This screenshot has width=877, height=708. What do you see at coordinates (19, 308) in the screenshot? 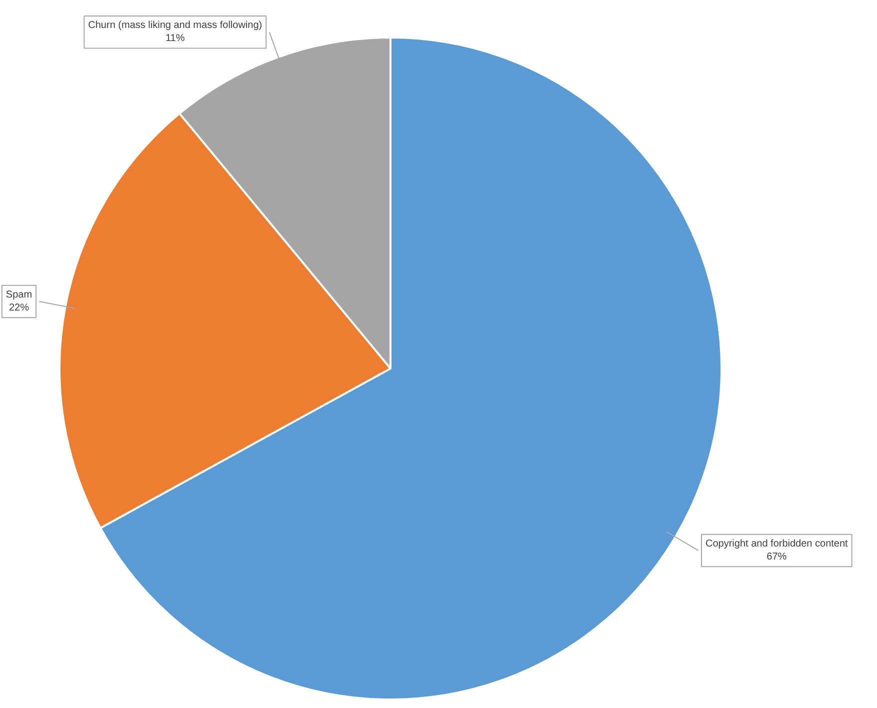
I see `data-label: 22%` at bounding box center [19, 308].